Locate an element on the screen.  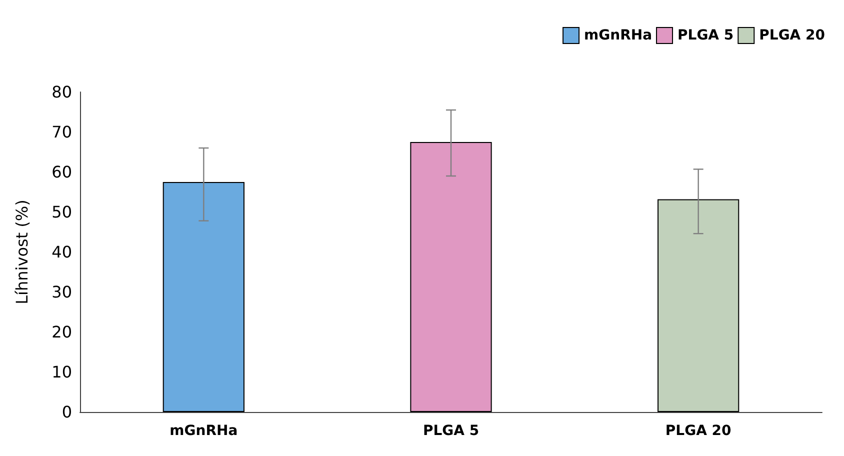
y-tick-label: 10 is located at coordinates (62, 372).